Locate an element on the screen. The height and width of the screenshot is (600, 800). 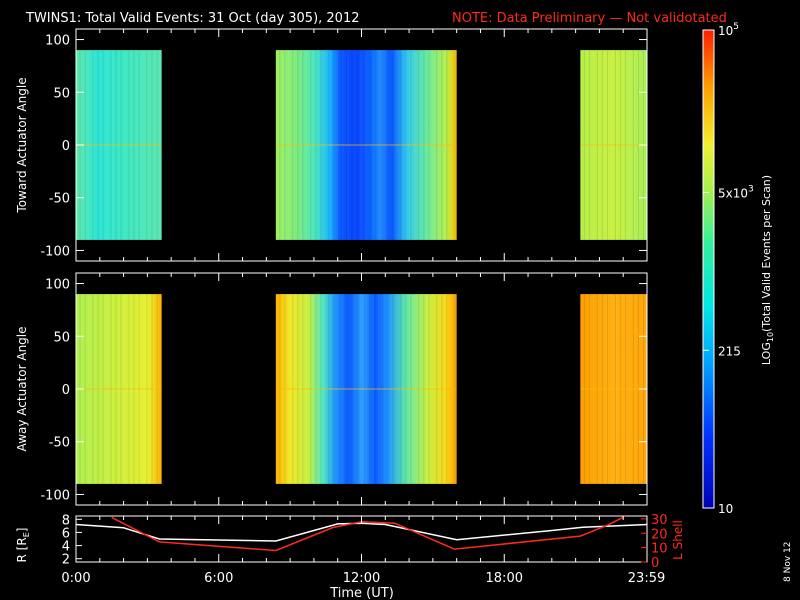
toward-ytick-label: 100 is located at coordinates (57, 41).